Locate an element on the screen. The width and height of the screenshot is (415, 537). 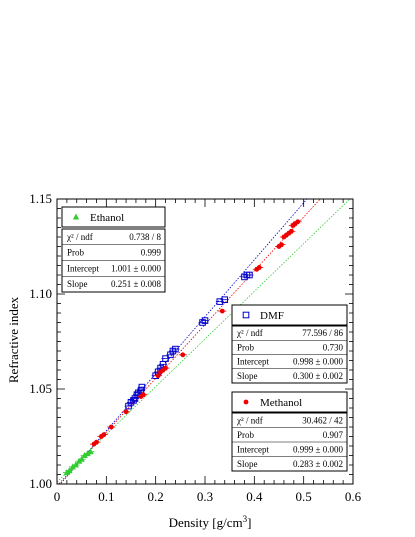
x-tick-label: 0 is located at coordinates (57, 496).